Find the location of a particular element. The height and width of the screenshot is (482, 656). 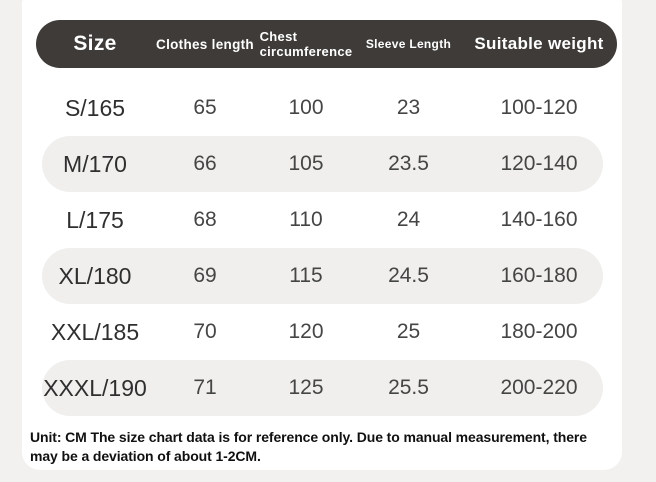

header-cell-sleeve-length: Sleeve Length is located at coordinates (408, 44).